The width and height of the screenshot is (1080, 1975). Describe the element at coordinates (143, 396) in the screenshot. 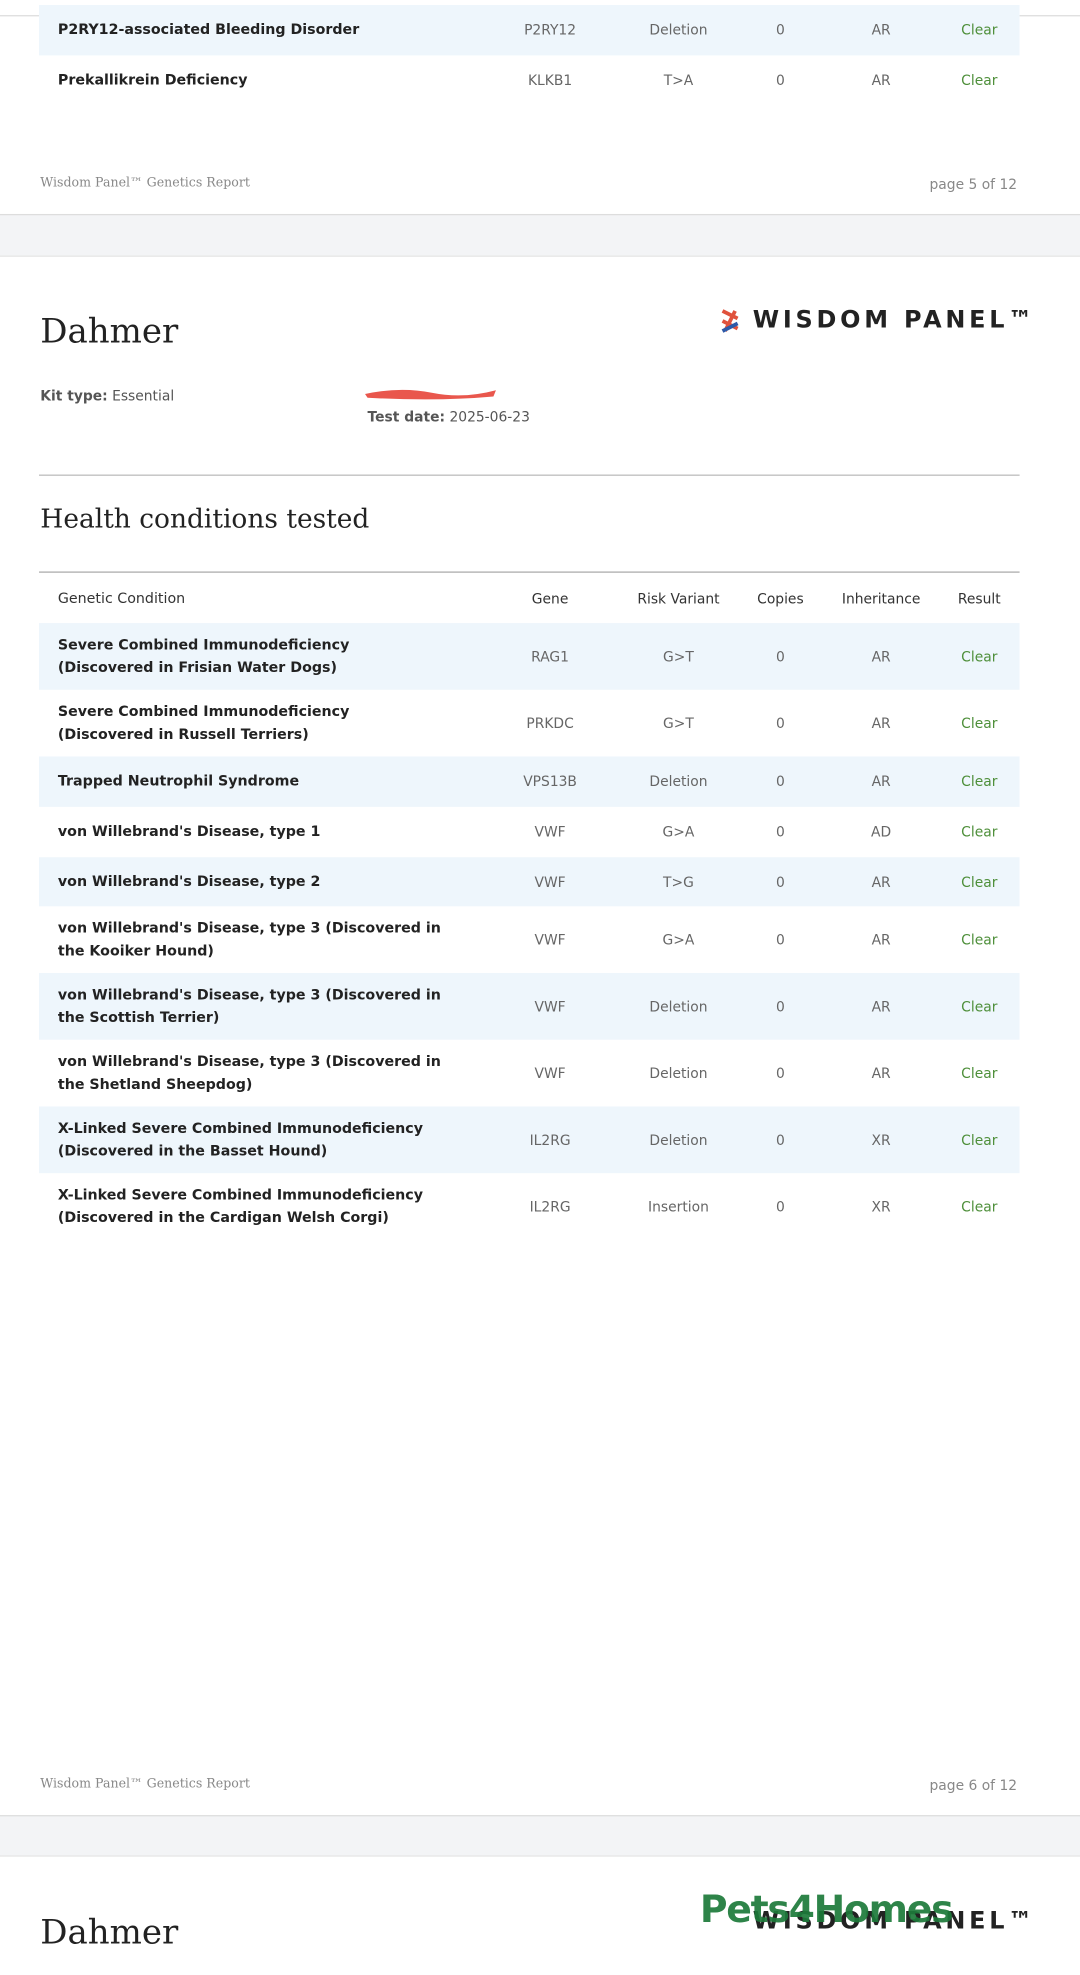

I see `value: Essential` at that location.